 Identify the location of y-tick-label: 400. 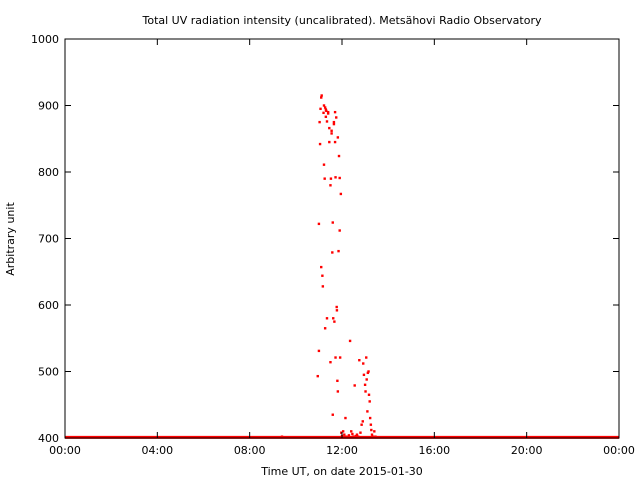
(48, 438).